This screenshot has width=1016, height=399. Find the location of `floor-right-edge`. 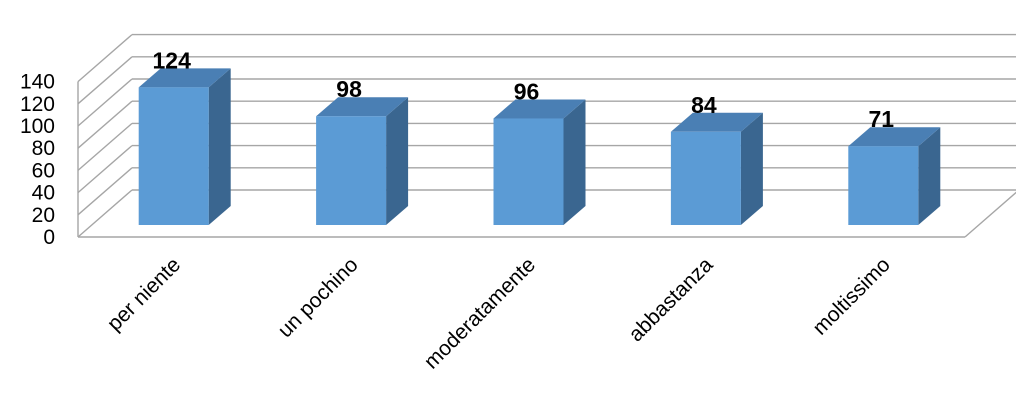

floor-right-edge is located at coordinates (990, 214).